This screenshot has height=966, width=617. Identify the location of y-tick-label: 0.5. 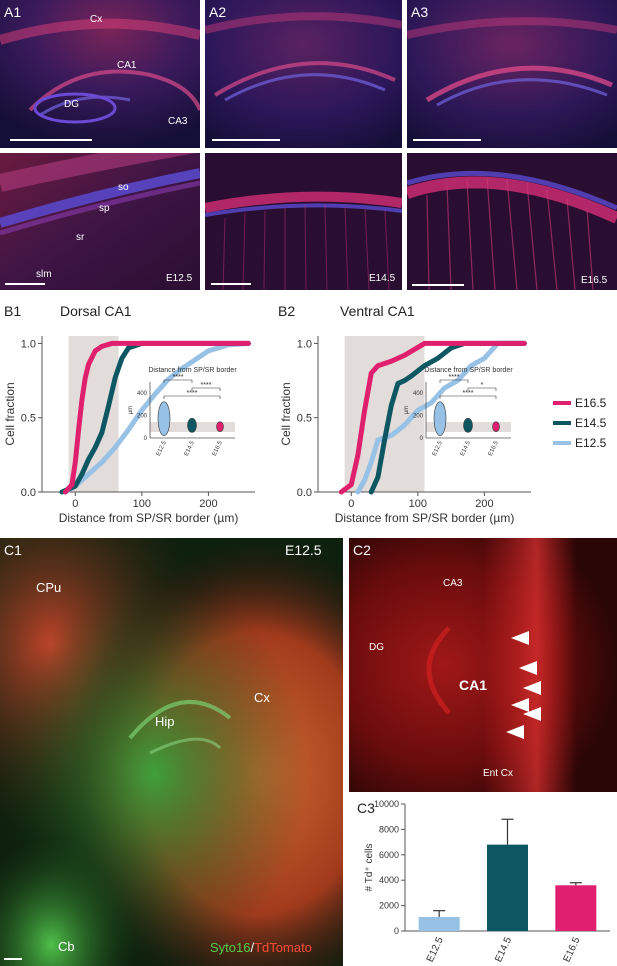
(28, 419).